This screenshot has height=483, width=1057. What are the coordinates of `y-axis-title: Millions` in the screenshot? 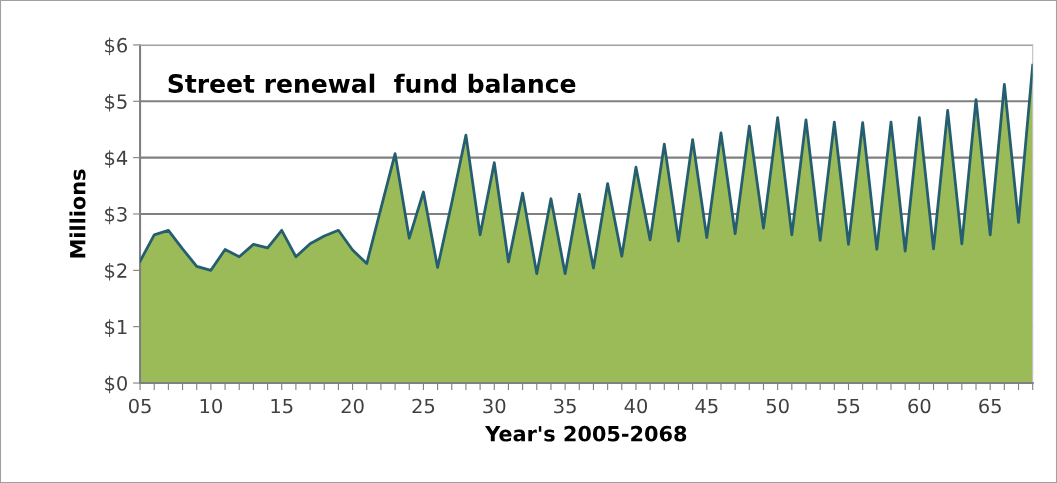 It's located at (77, 213).